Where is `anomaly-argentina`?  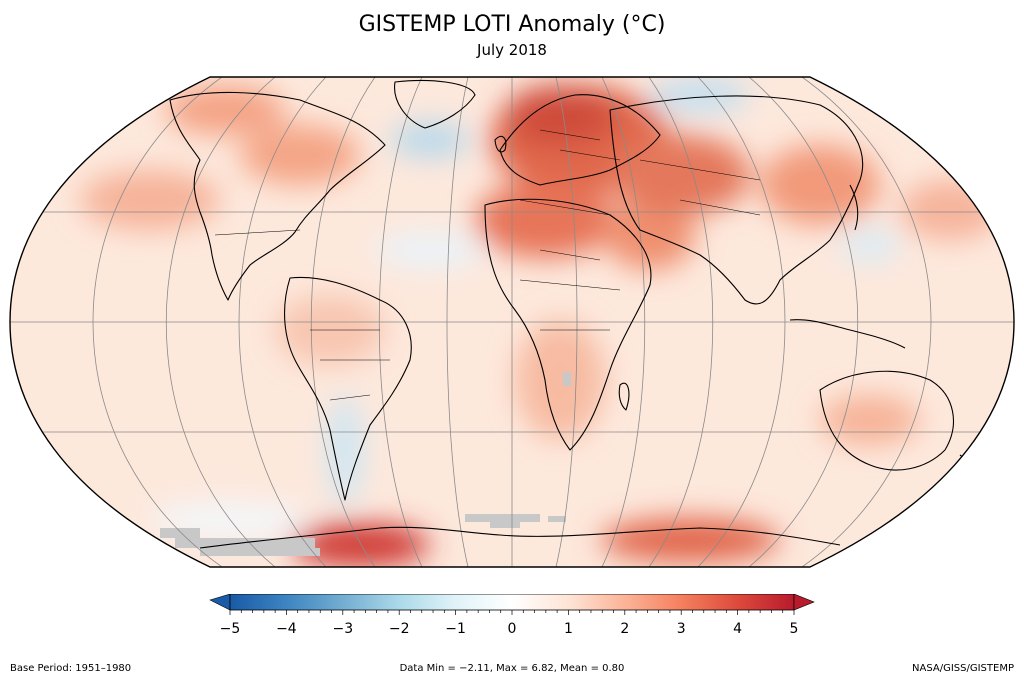 anomaly-argentina is located at coordinates (345, 450).